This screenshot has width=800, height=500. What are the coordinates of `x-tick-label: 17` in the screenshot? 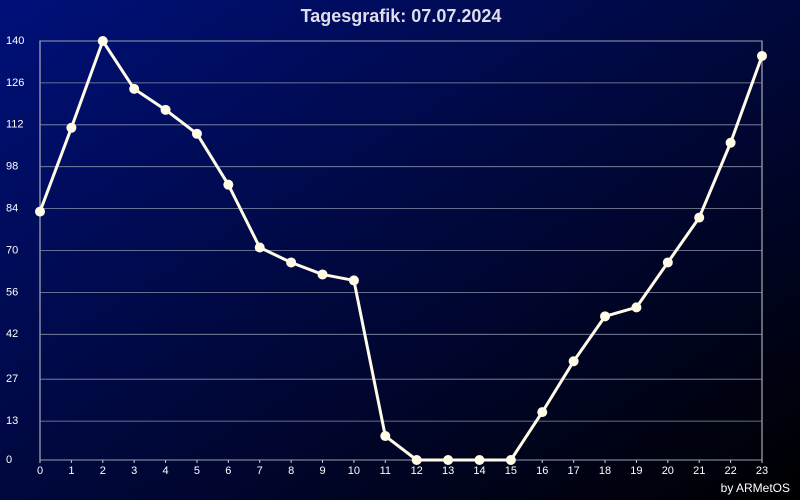 It's located at (574, 471).